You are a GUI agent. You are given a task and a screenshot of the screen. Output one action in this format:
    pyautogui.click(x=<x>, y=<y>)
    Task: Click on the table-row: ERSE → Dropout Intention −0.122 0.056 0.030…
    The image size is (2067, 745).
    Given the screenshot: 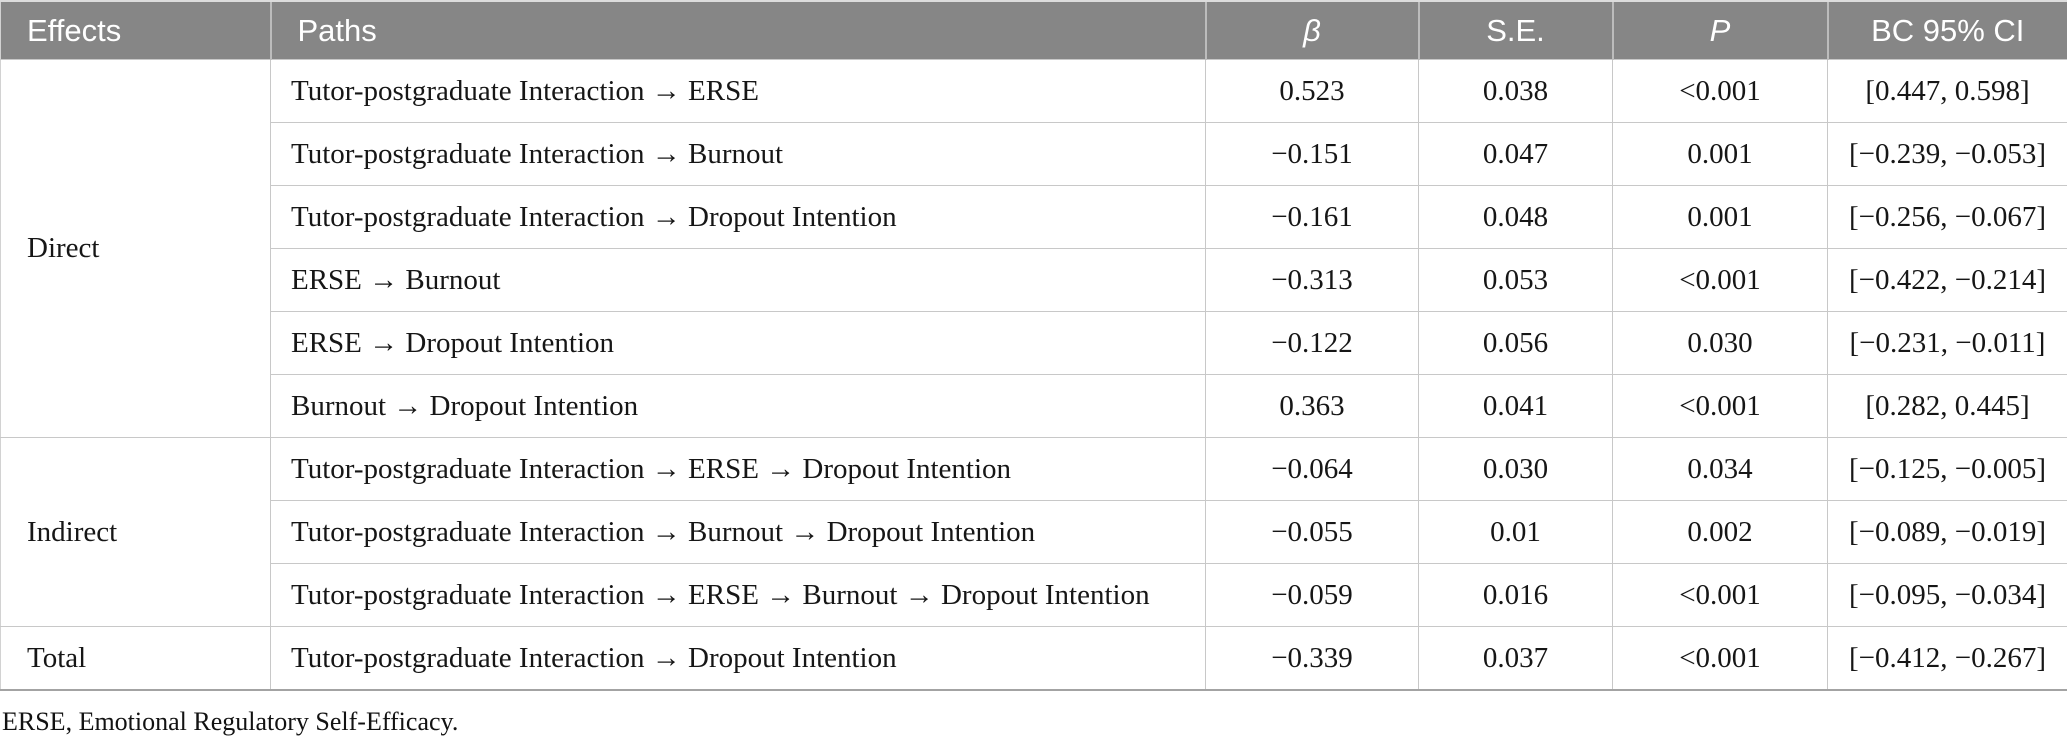 What is the action you would take?
    pyautogui.click(x=1034, y=343)
    